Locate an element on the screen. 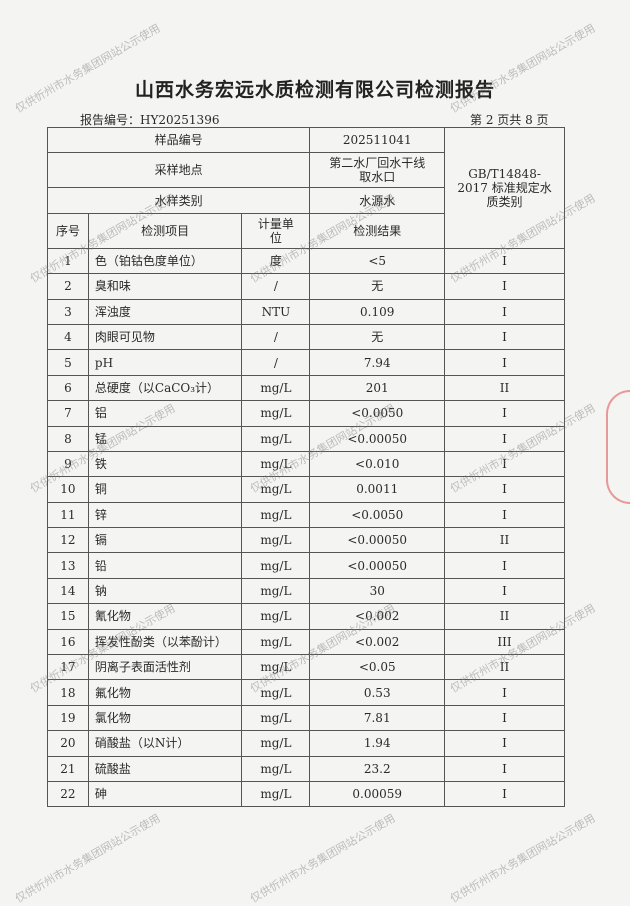 This screenshot has height=906, width=630. row-result: 无 is located at coordinates (377, 337).